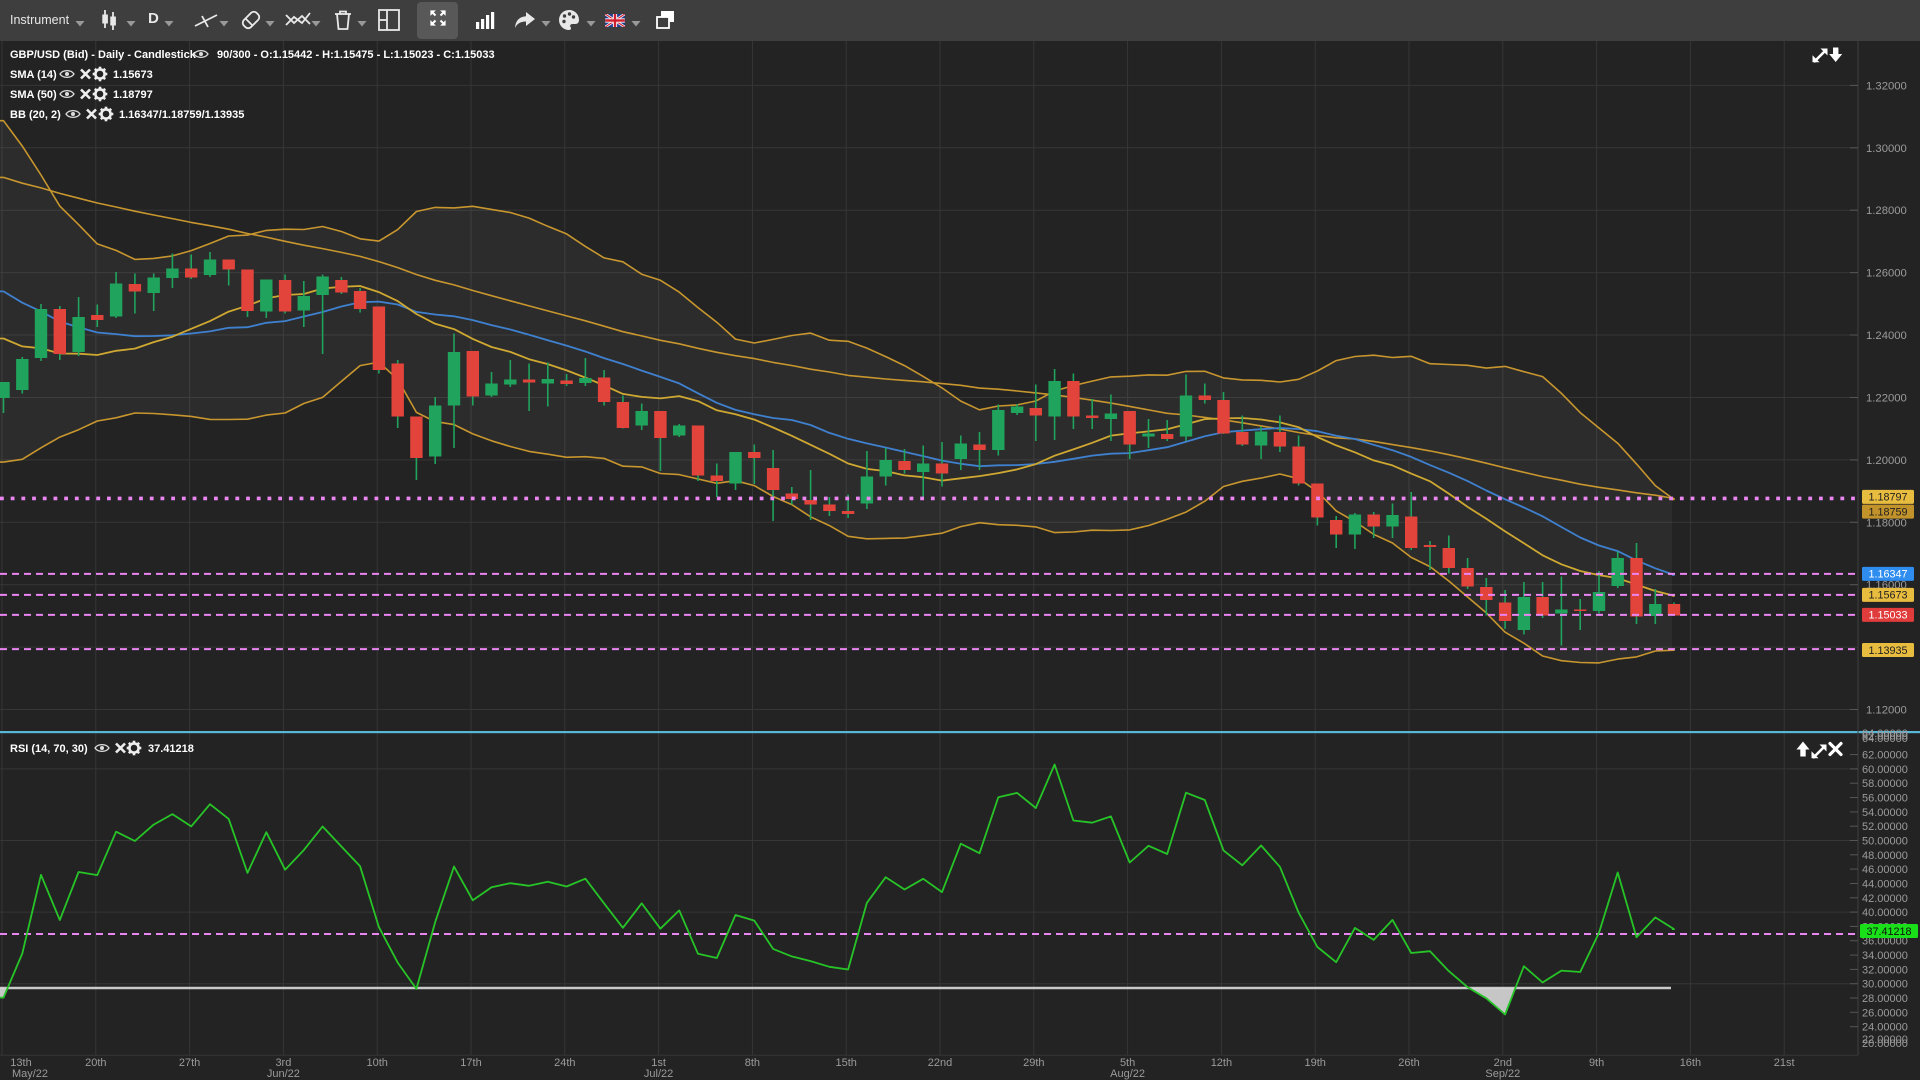  What do you see at coordinates (33, 75) in the screenshot?
I see `svg-text: SMA (14)` at bounding box center [33, 75].